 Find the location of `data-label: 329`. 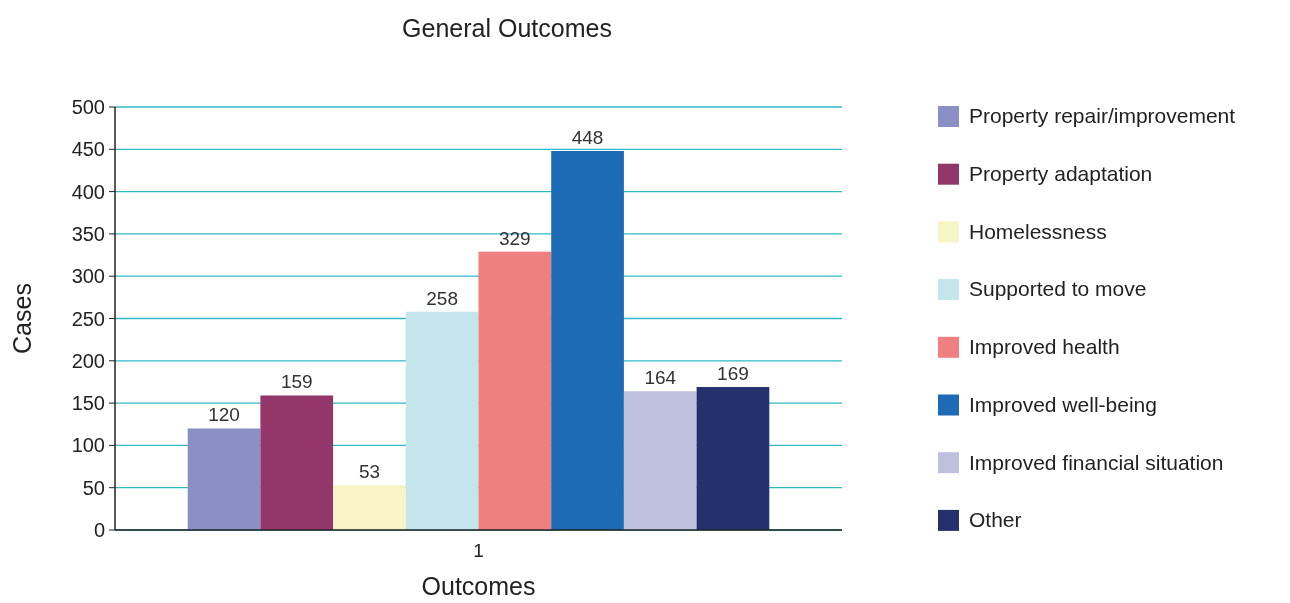

data-label: 329 is located at coordinates (515, 238).